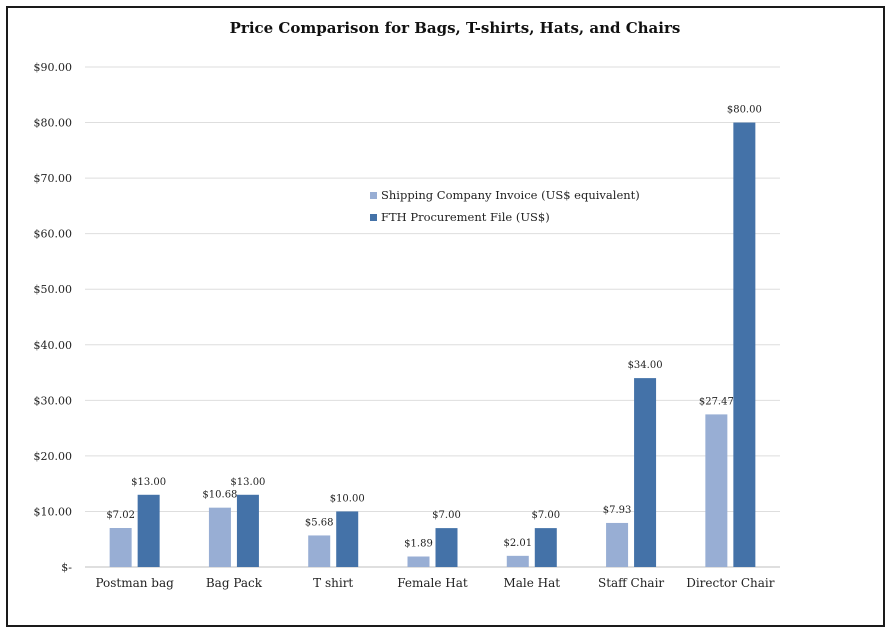 The height and width of the screenshot is (633, 891). Describe the element at coordinates (531, 583) in the screenshot. I see `x-tick-label: Male Hat` at that location.